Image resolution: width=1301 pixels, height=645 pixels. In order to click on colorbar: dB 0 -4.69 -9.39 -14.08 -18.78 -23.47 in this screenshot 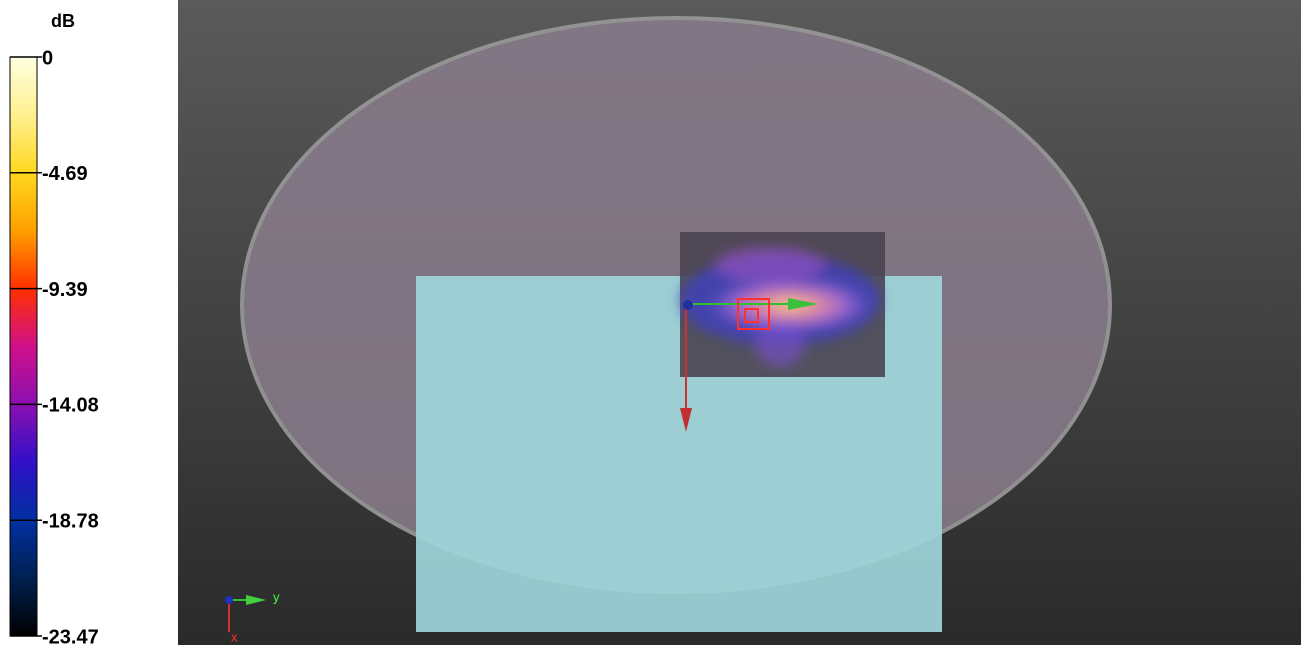, I will do `click(54, 328)`.